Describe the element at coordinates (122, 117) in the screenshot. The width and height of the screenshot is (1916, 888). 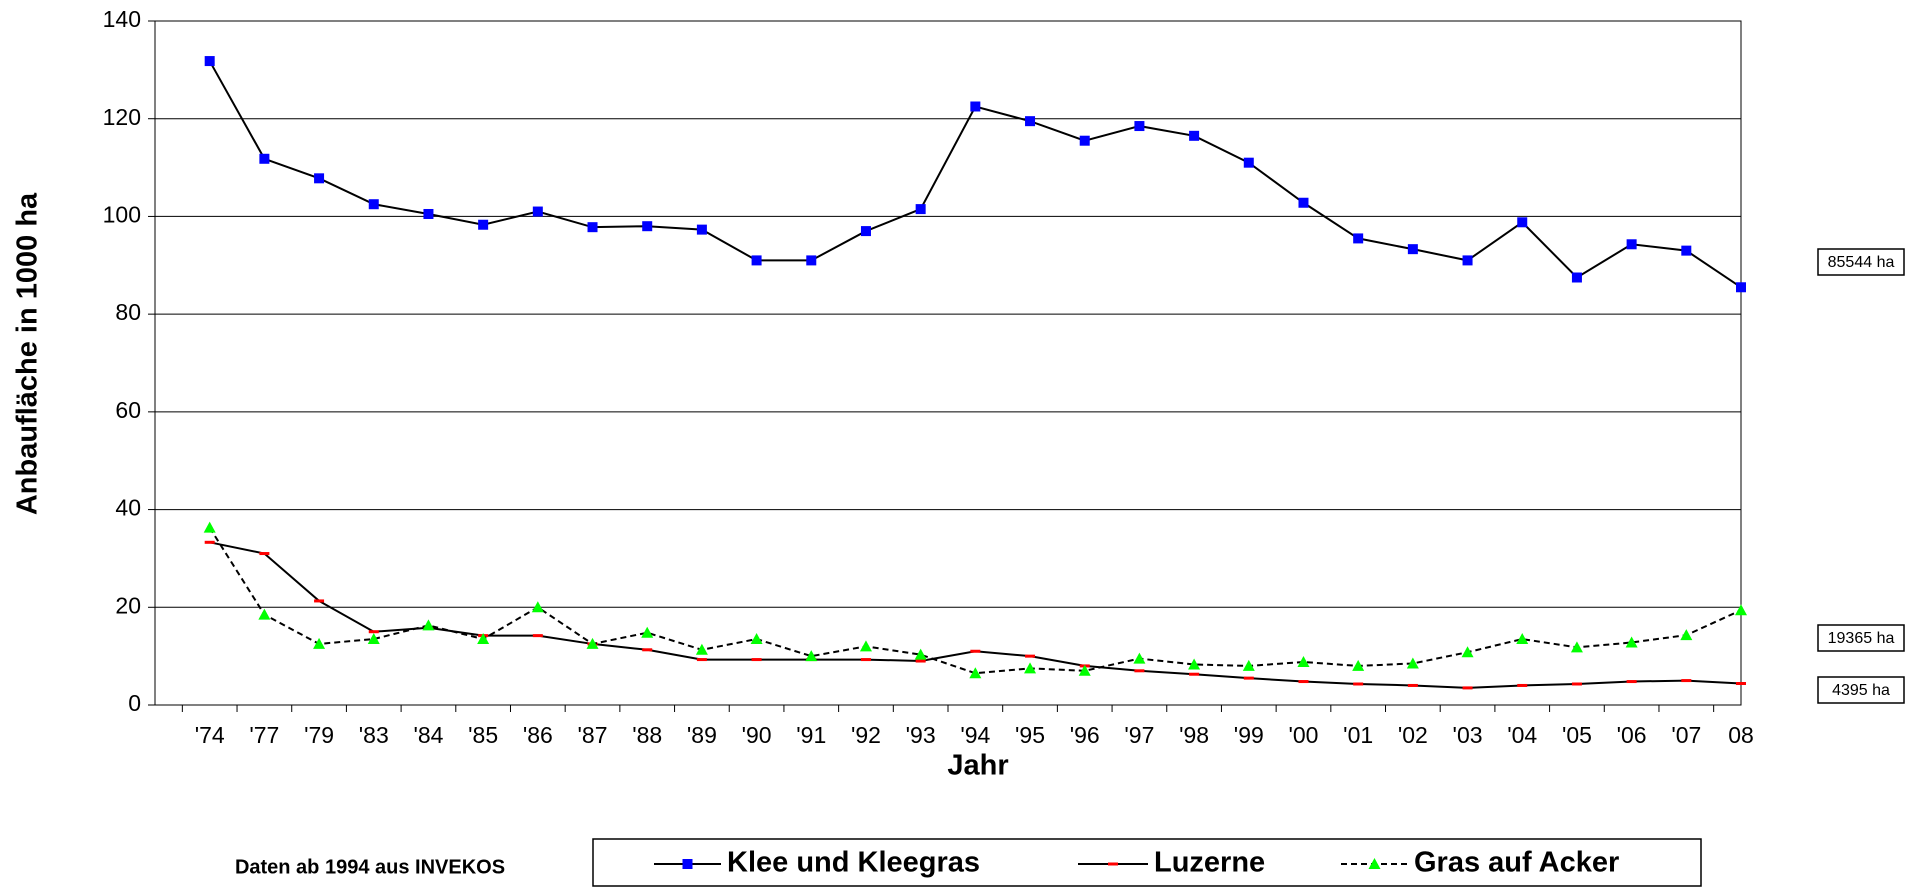
I see `y-tick-label: 120` at that location.